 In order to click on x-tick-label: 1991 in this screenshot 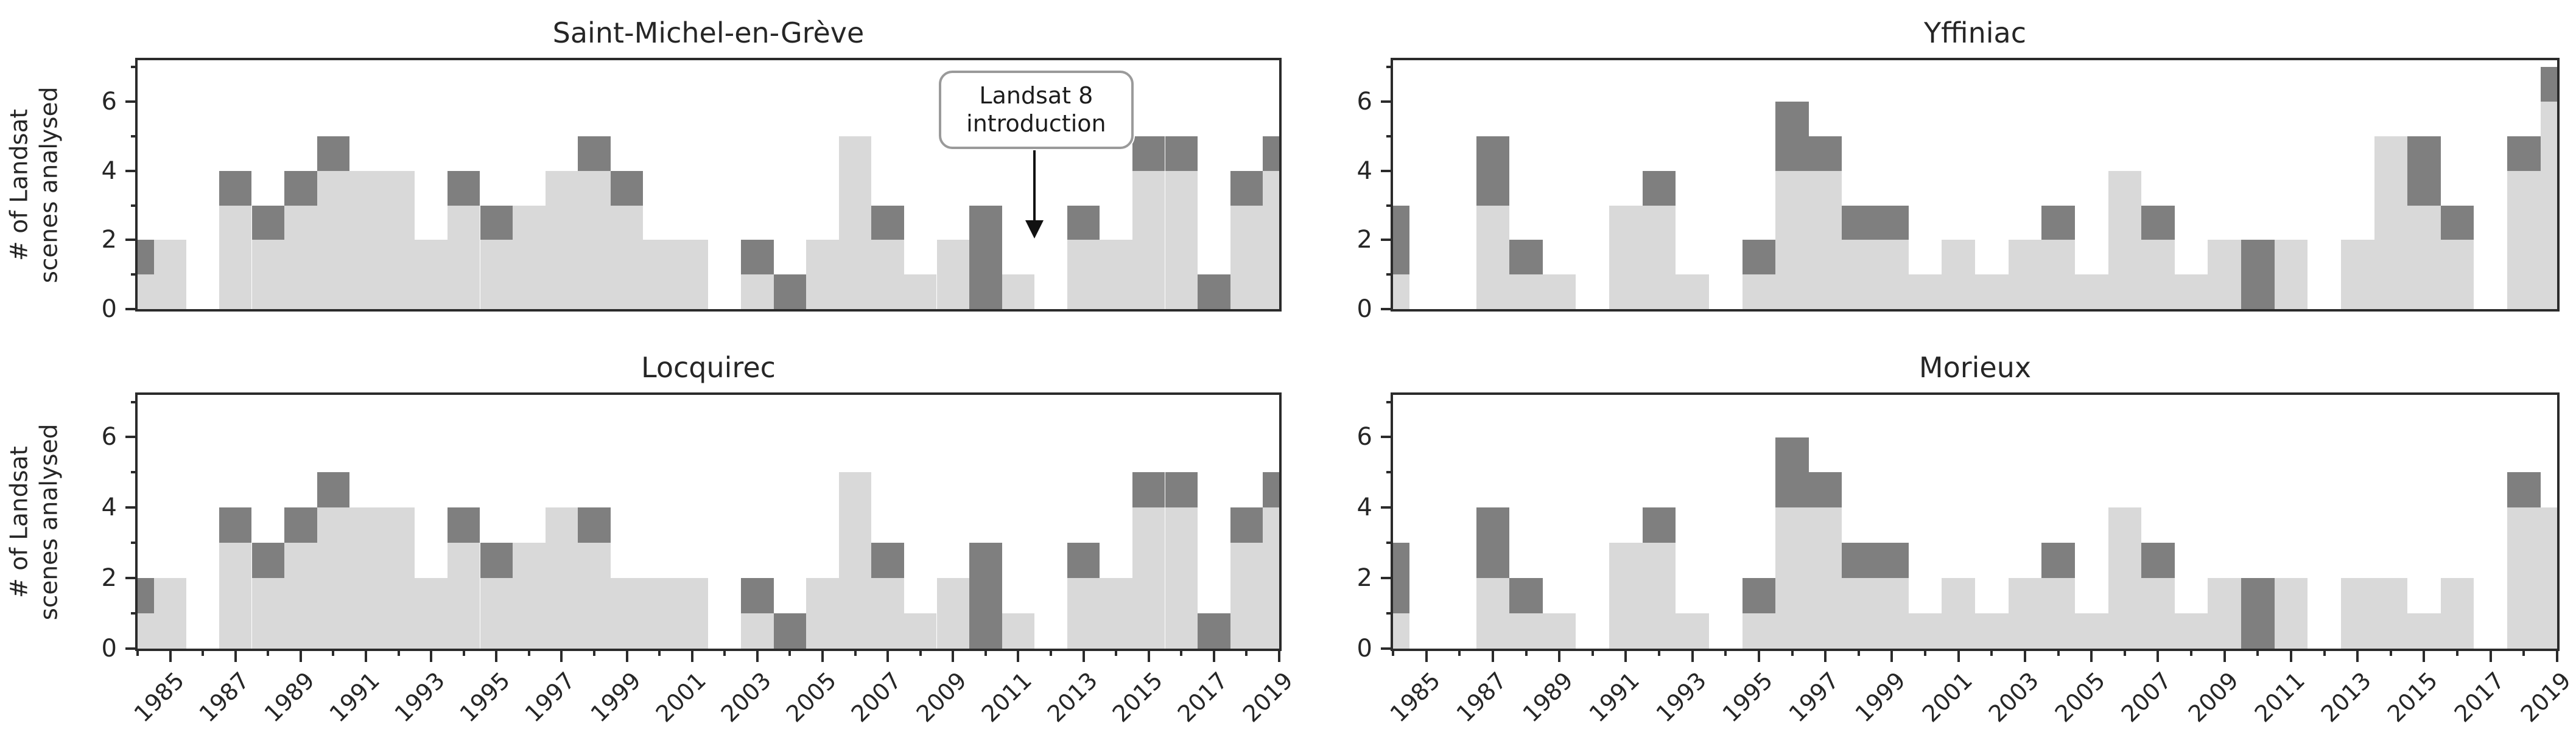, I will do `click(355, 697)`.